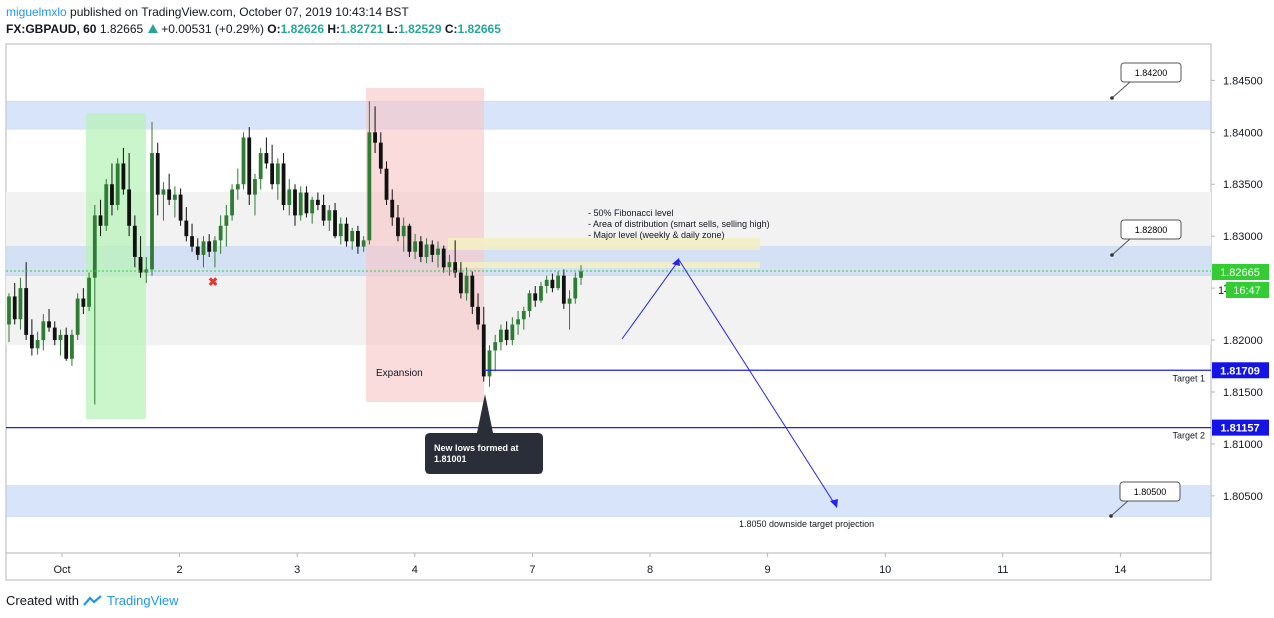  Describe the element at coordinates (476, 448) in the screenshot. I see `new-lows-line1: New lows formed at` at that location.